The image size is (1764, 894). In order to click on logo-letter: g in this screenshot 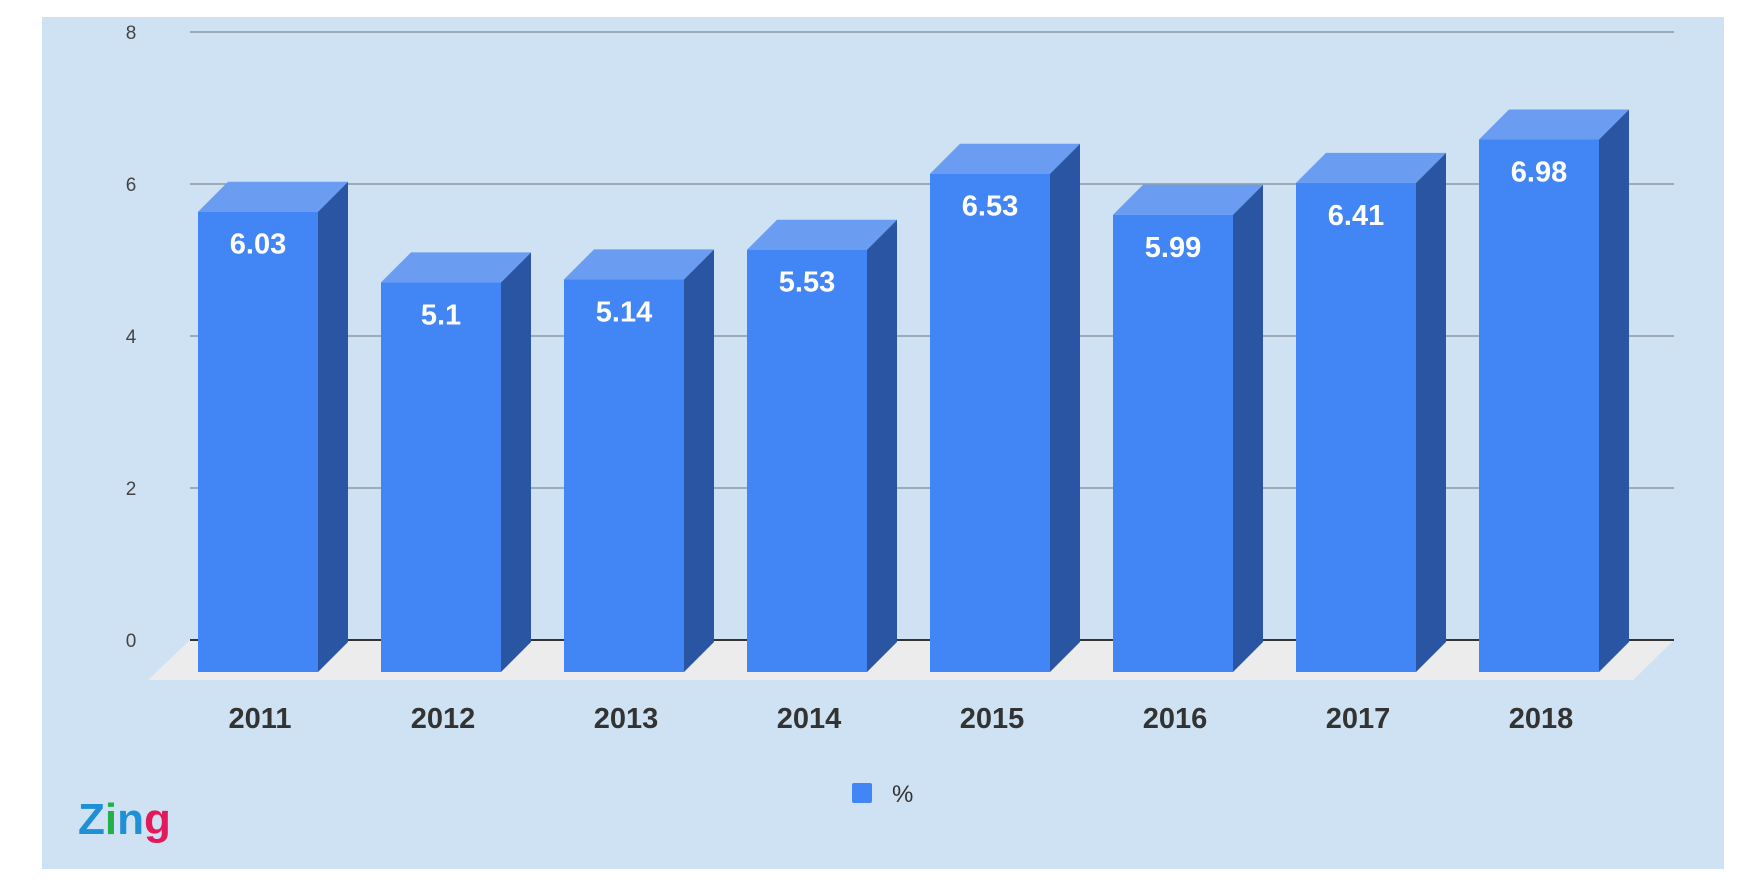, I will do `click(157, 819)`.